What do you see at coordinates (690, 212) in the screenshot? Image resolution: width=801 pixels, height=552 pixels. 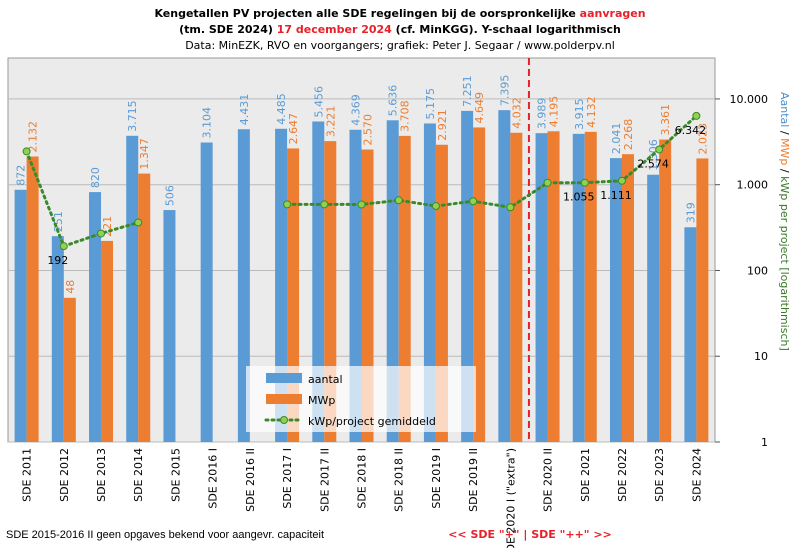 I see `value-label: 319` at bounding box center [690, 212].